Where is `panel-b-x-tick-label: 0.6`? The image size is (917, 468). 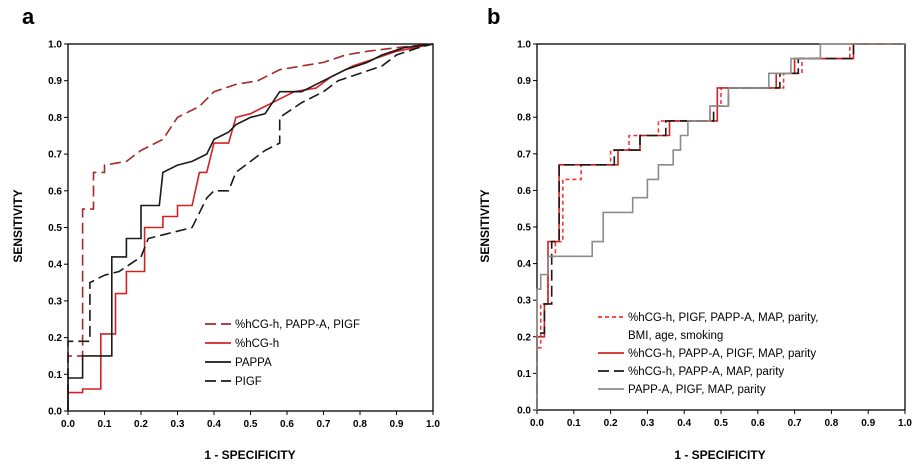
panel-b-x-tick-label: 0.6 is located at coordinates (758, 423).